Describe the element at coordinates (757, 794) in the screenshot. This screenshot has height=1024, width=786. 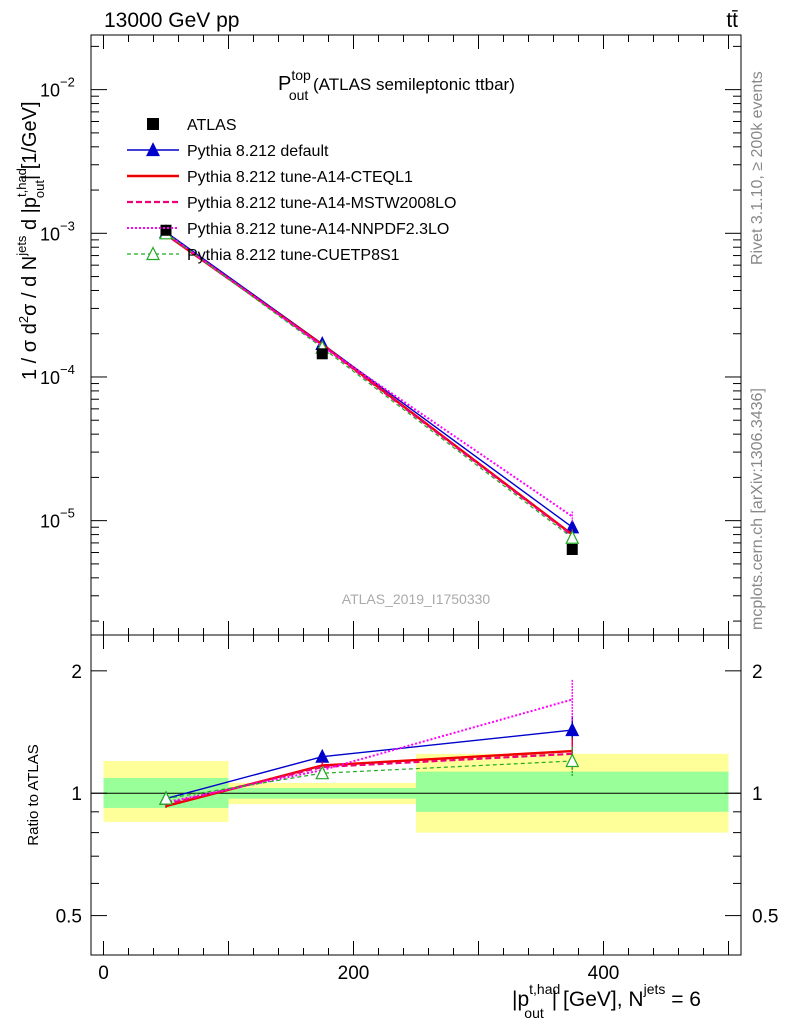
I see `ratio-y-tick-label-right: 1` at that location.